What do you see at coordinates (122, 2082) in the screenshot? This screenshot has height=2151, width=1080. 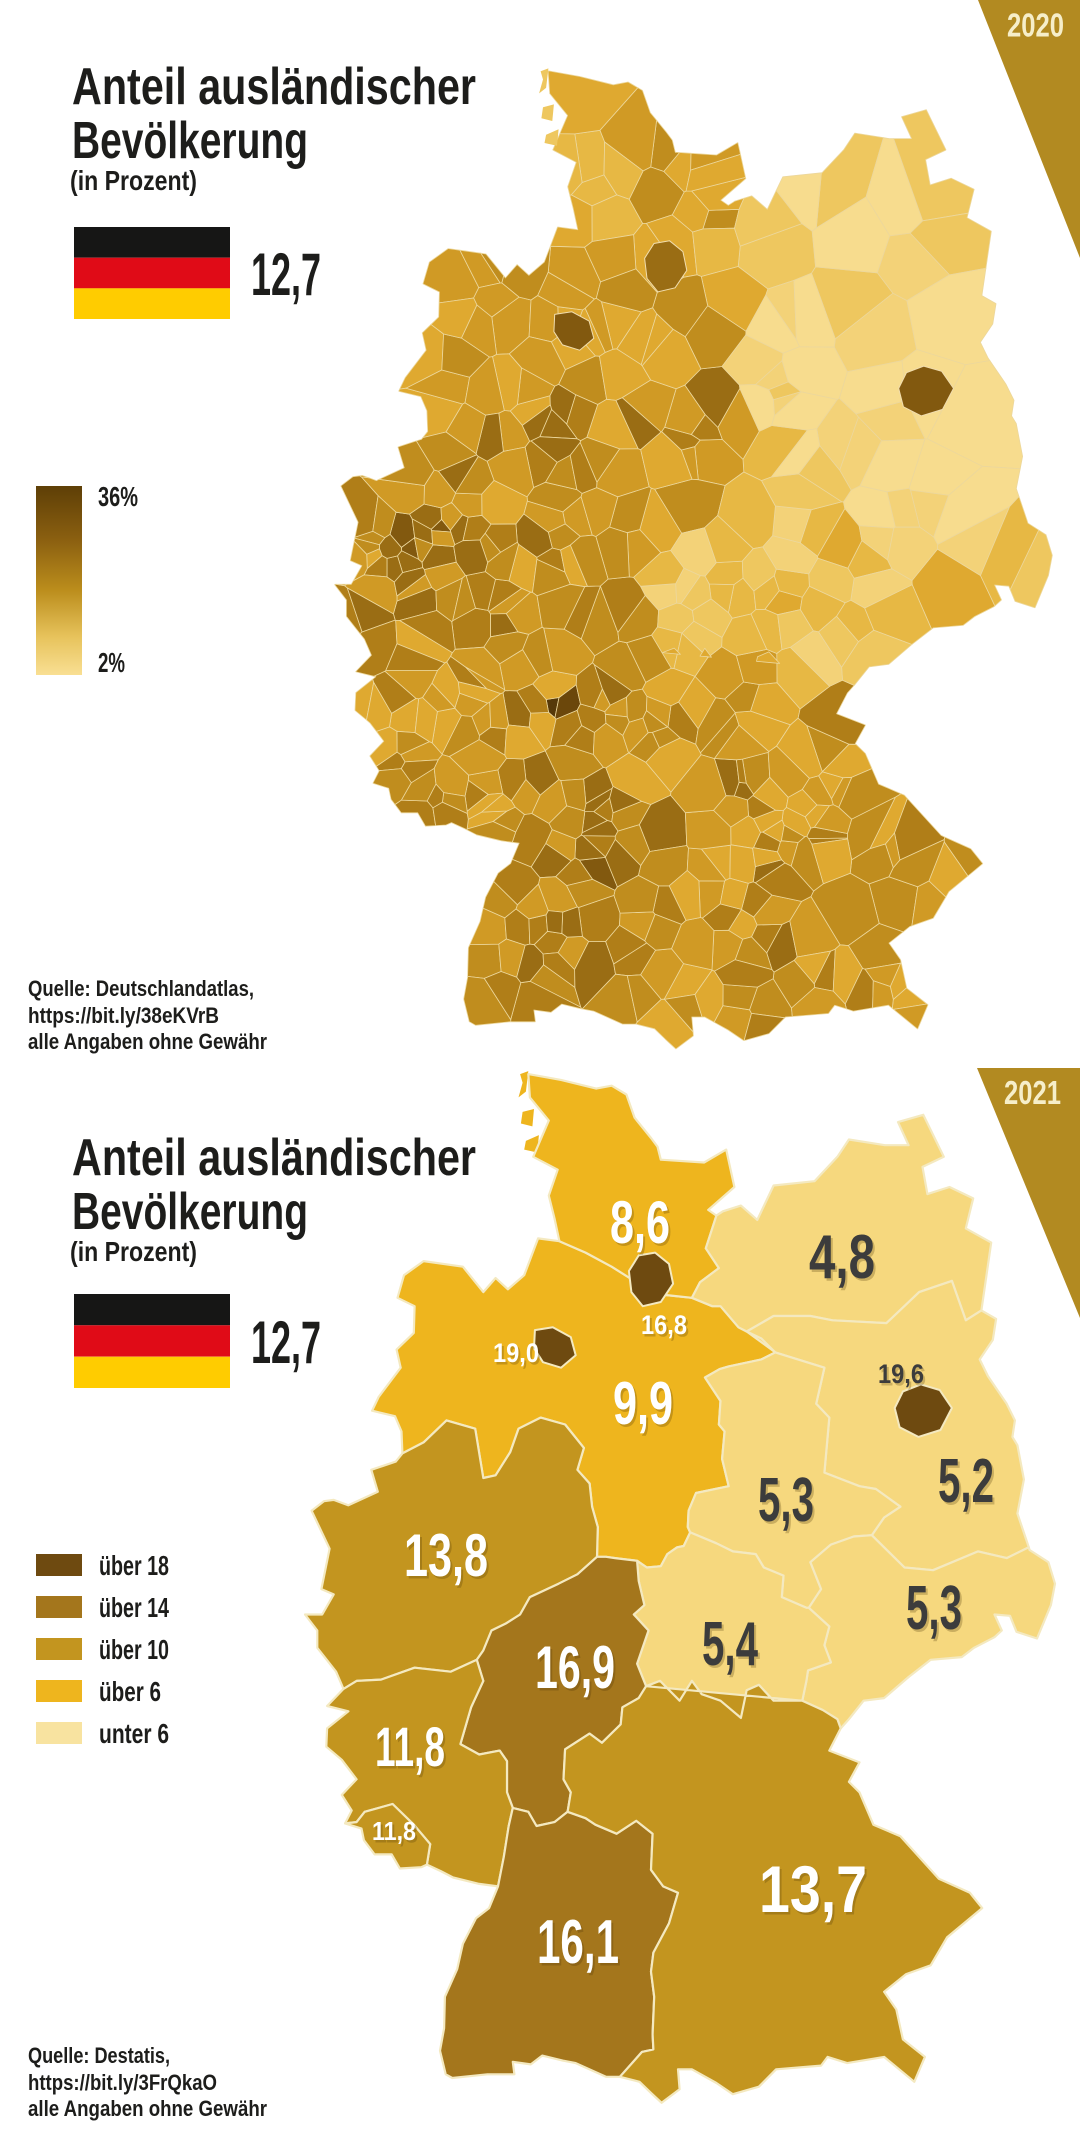 I see `svg-text: https://bit.ly/3FrQkaO` at bounding box center [122, 2082].